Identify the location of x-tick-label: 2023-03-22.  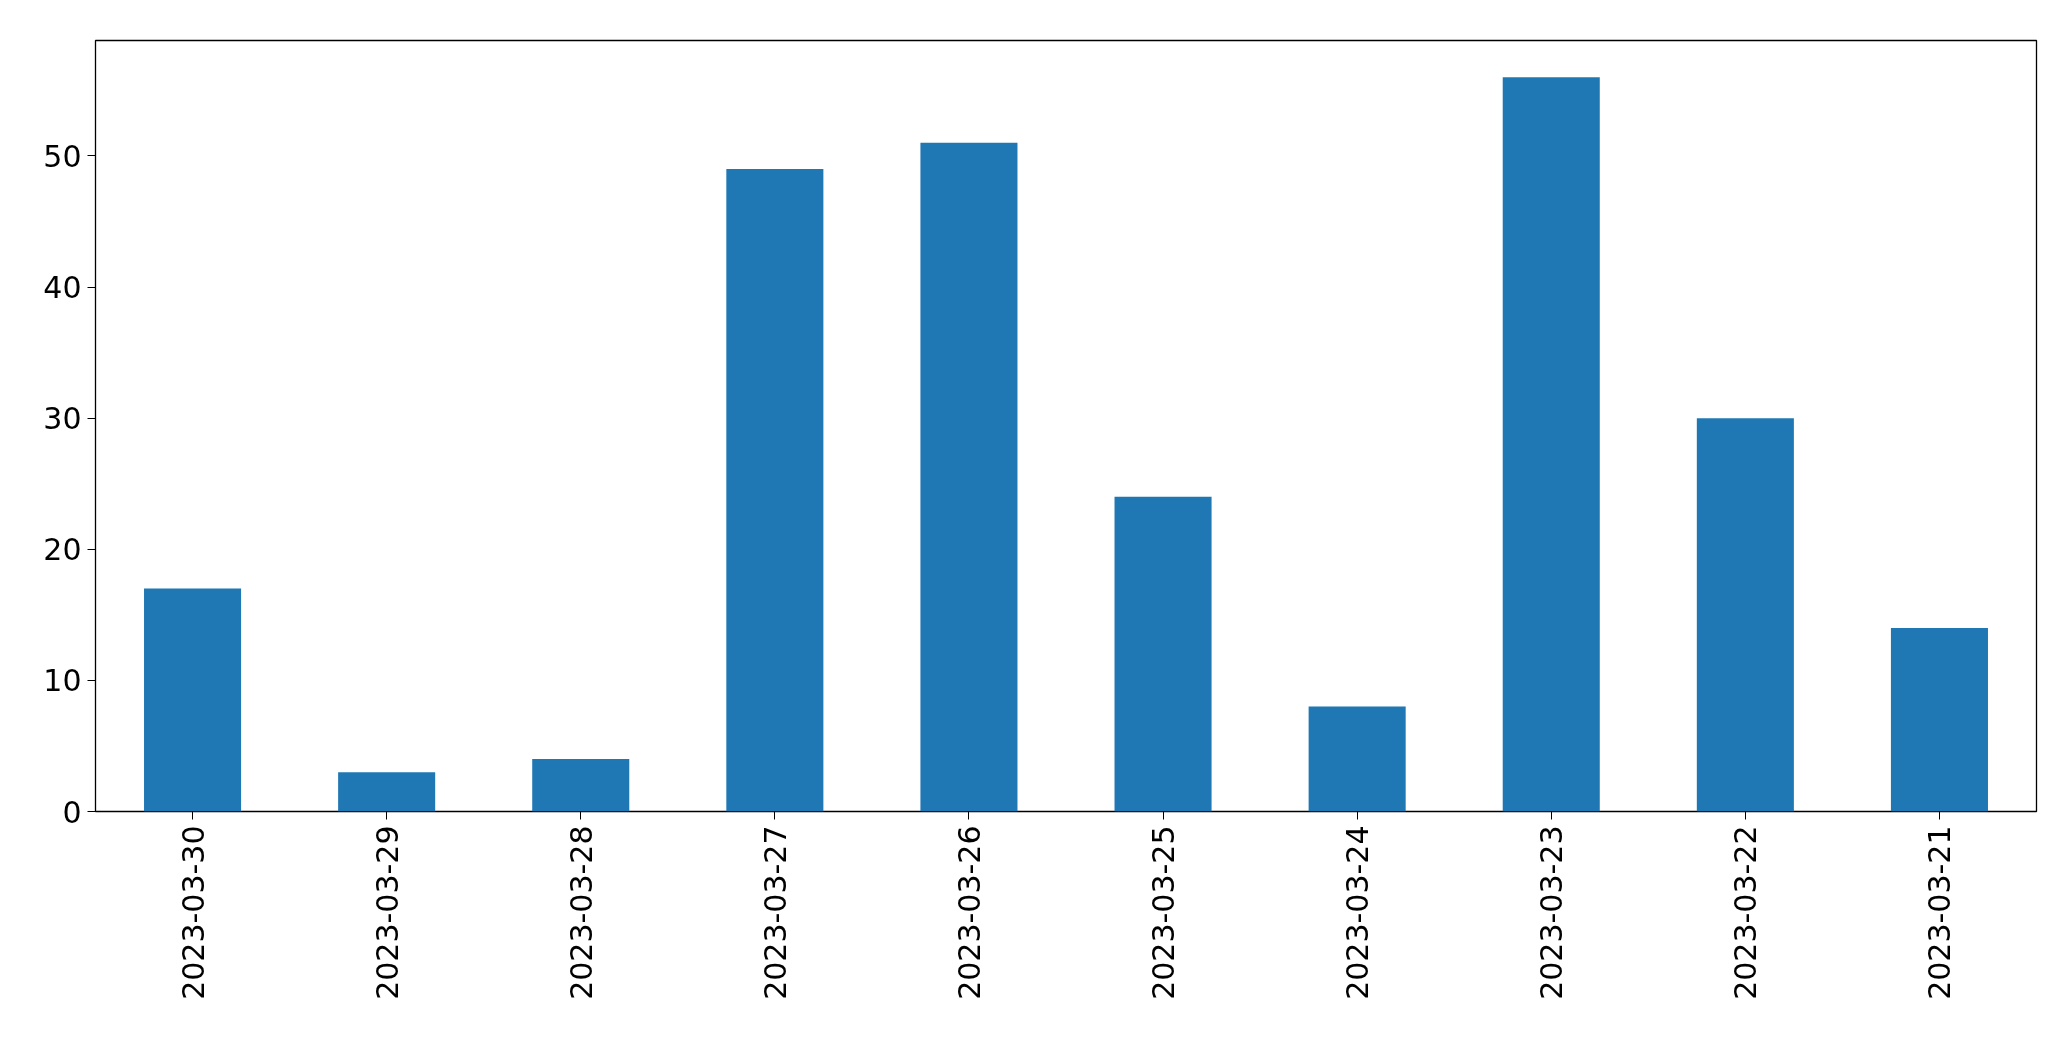
(1746, 912).